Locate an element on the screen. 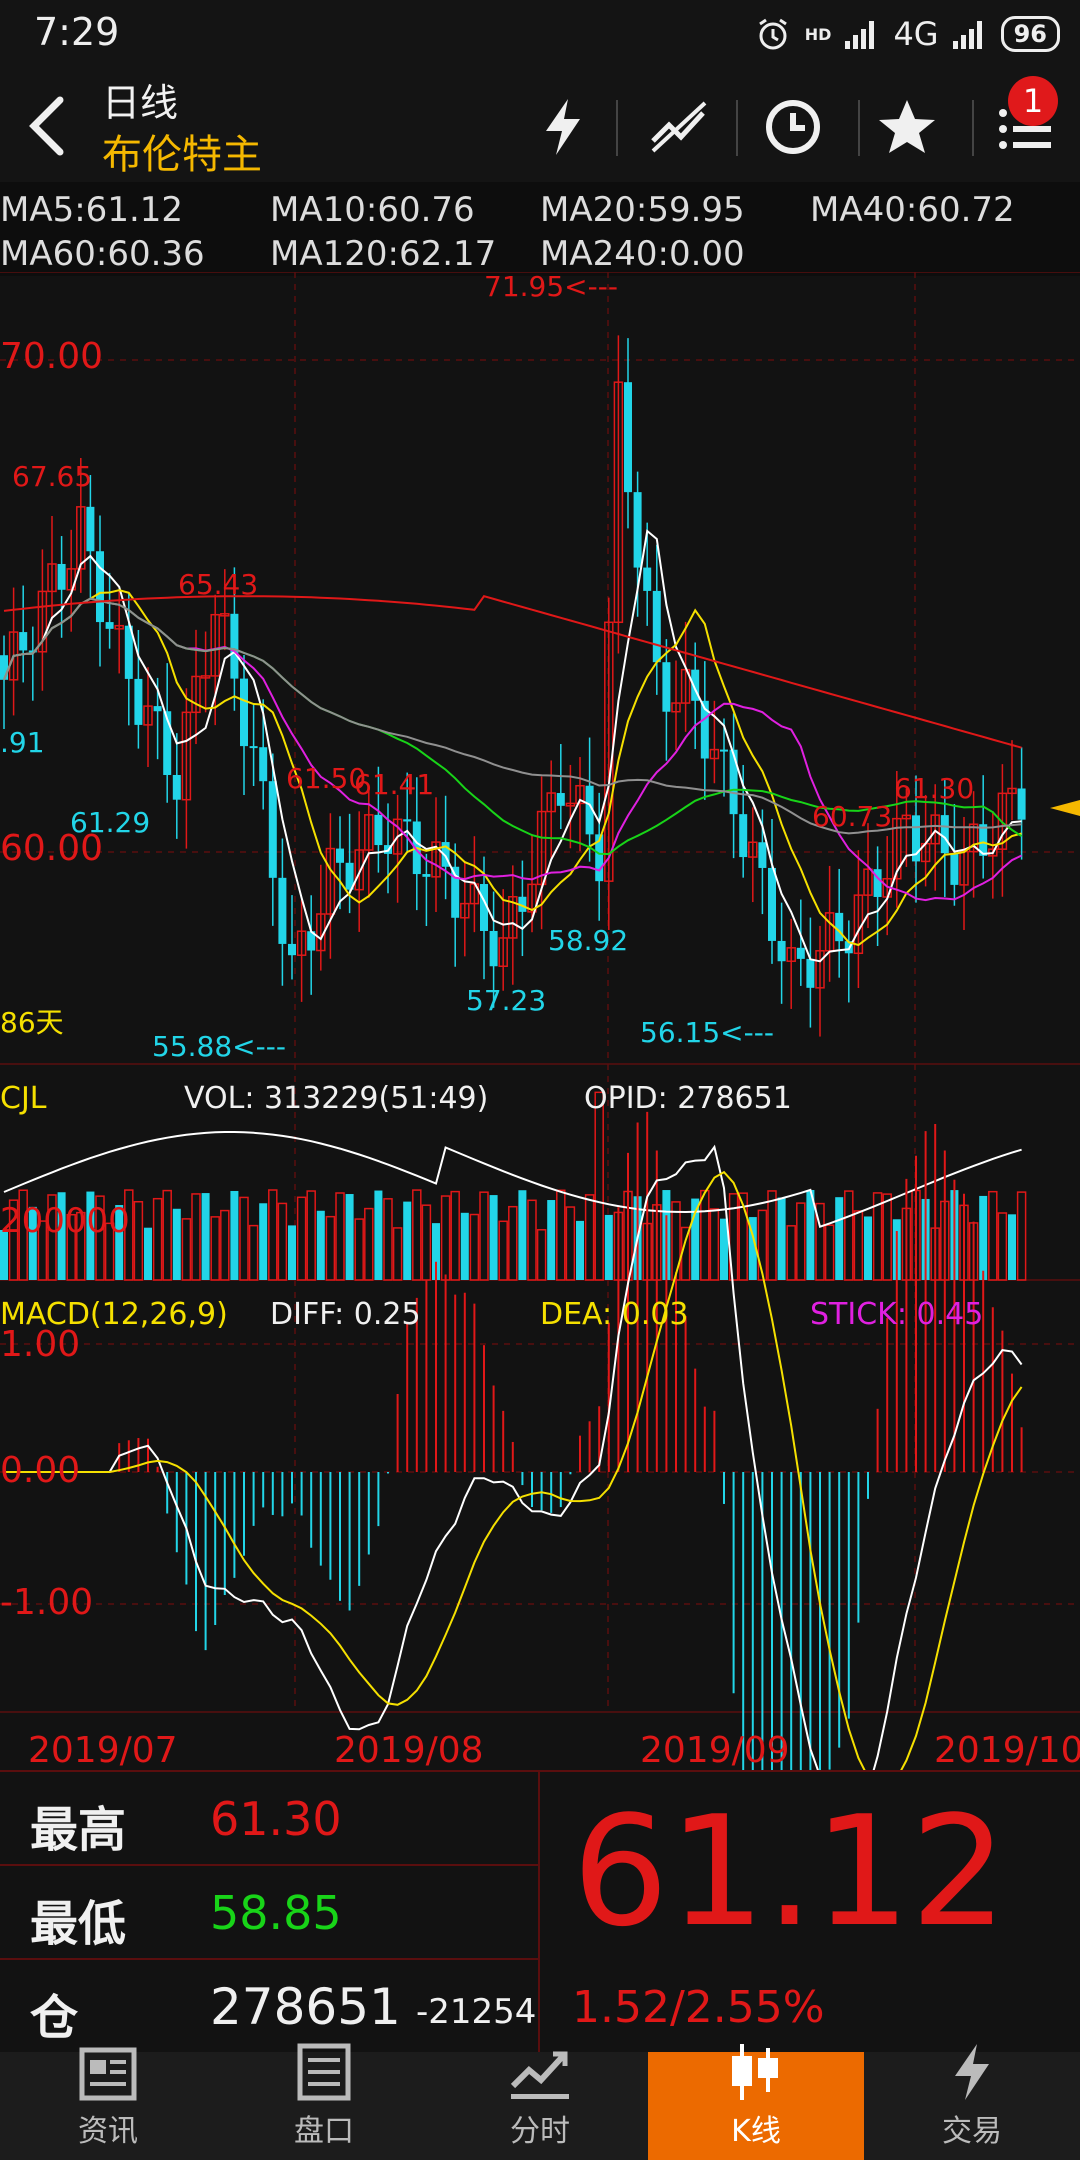 The width and height of the screenshot is (1080, 2160). price-axis: 70.00 60.00 is located at coordinates (51, 602).